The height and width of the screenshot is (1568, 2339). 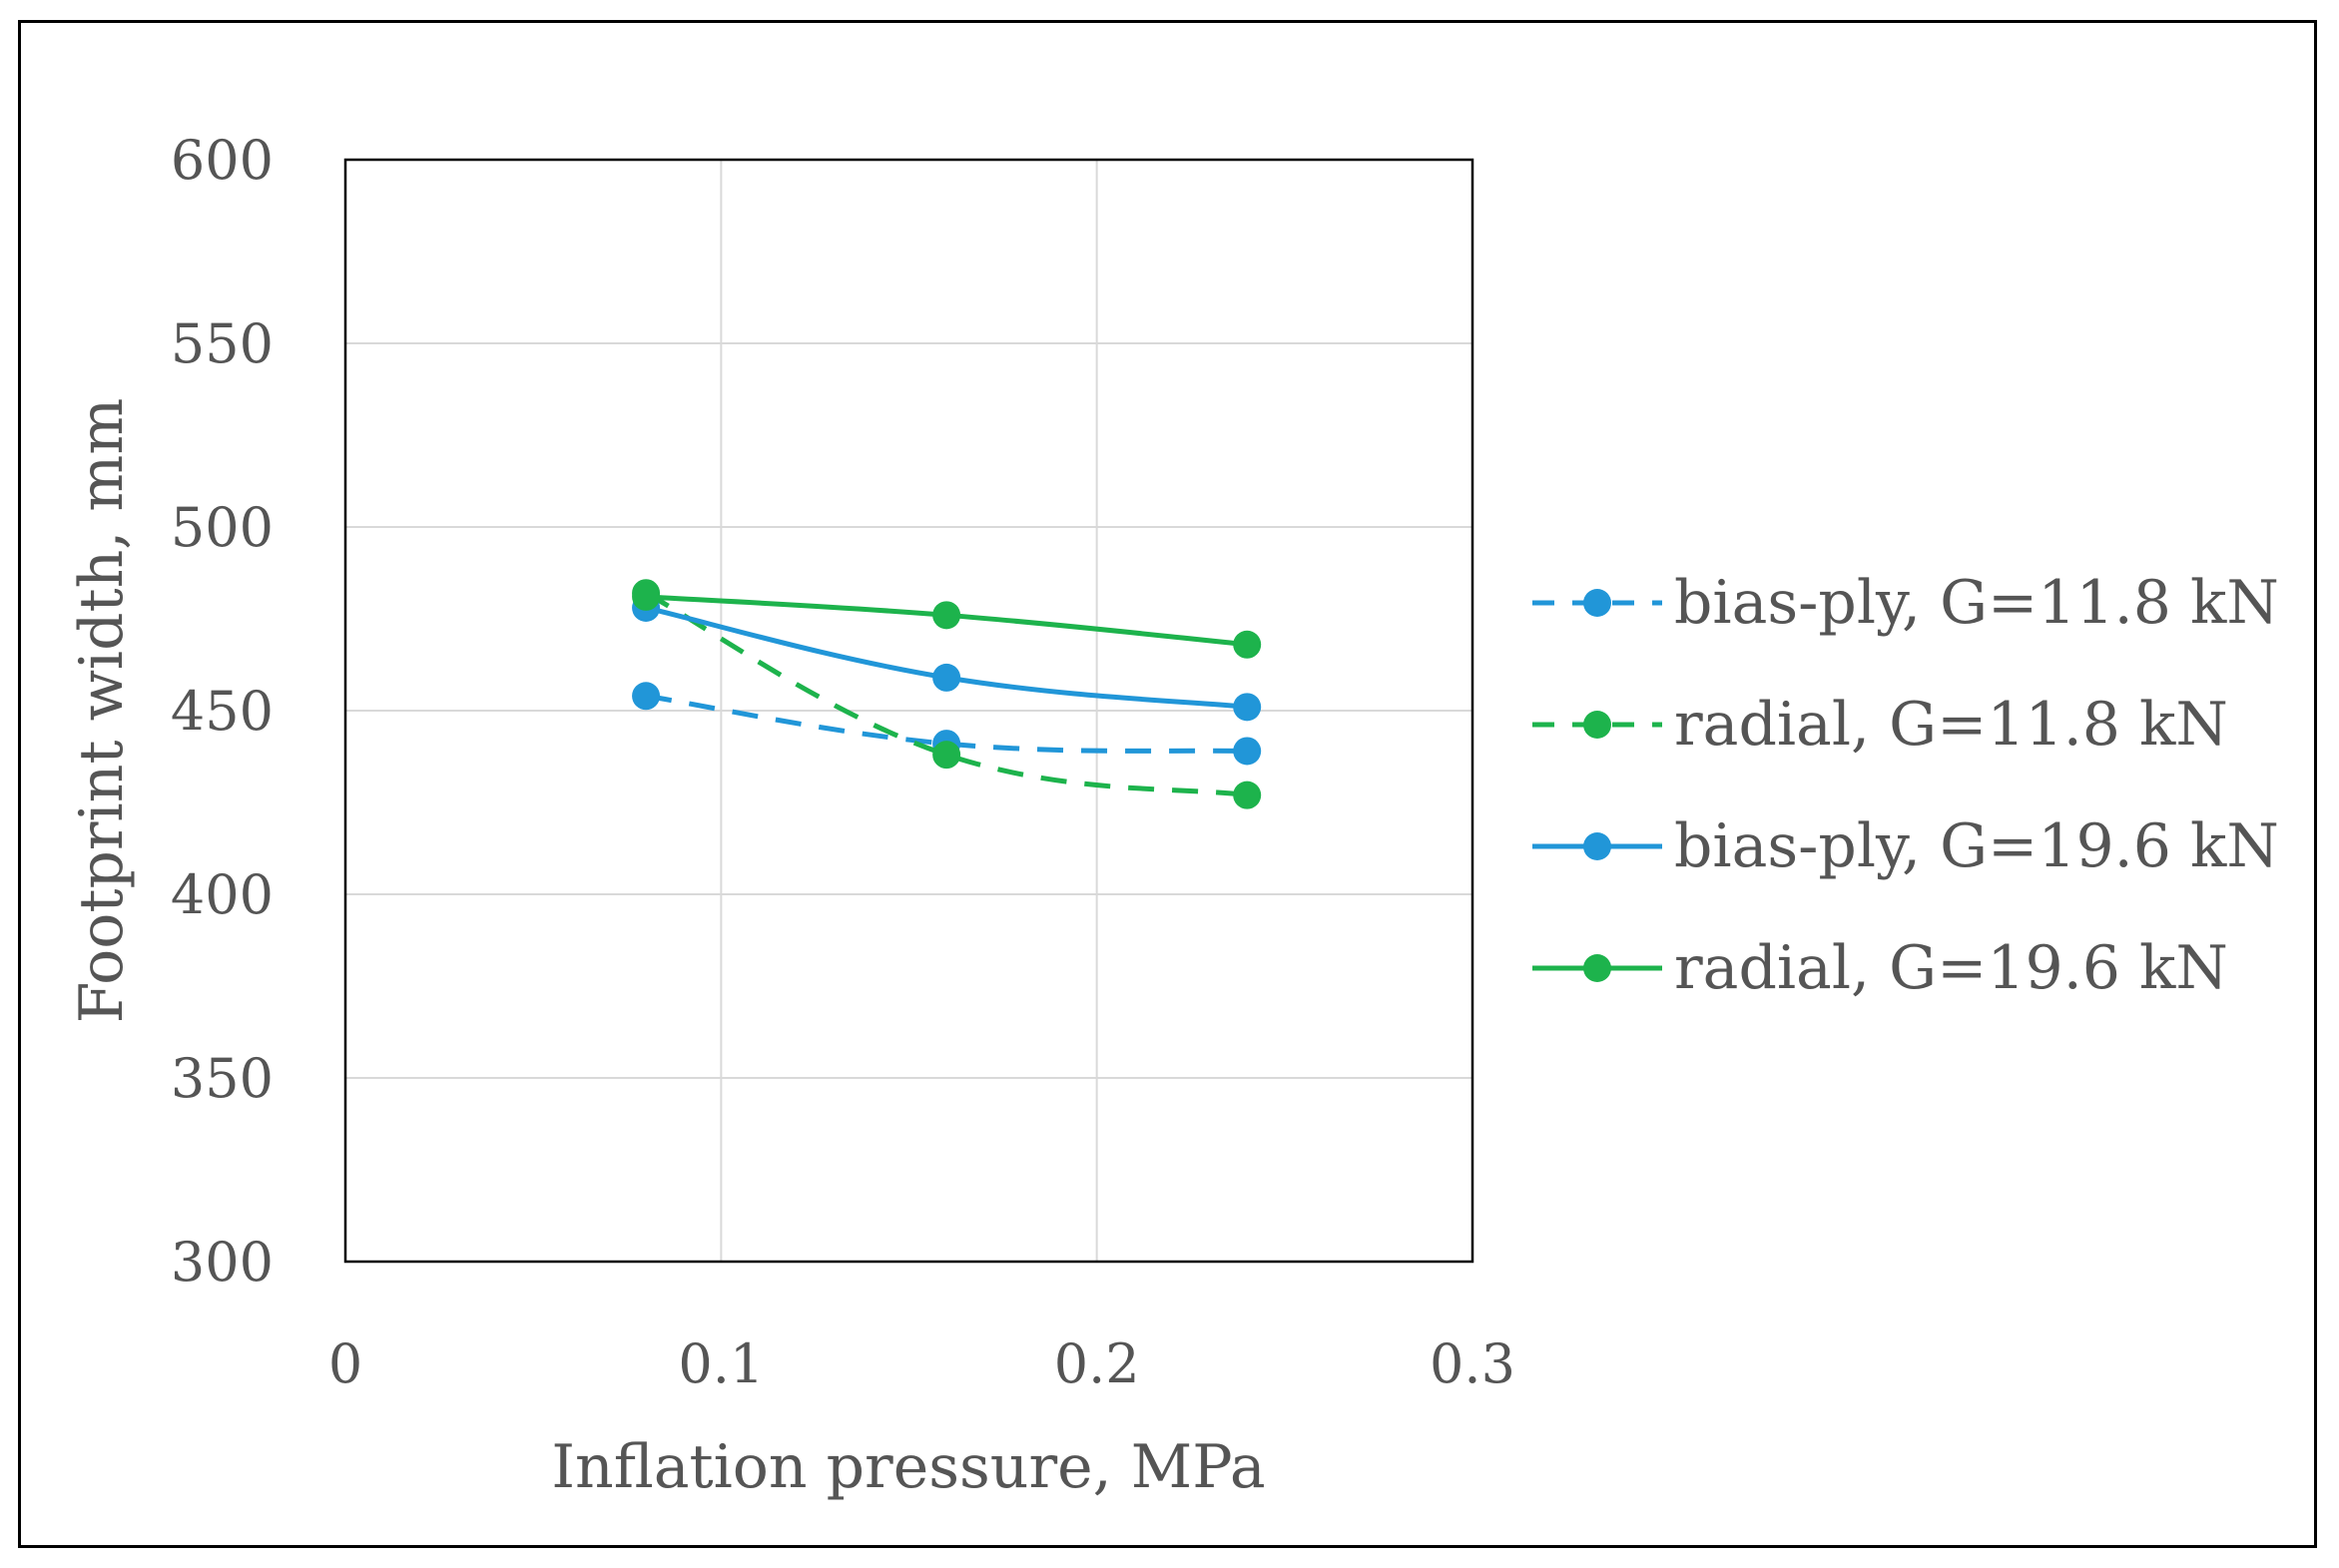 I want to click on y-tick-label: 300, so click(x=223, y=1262).